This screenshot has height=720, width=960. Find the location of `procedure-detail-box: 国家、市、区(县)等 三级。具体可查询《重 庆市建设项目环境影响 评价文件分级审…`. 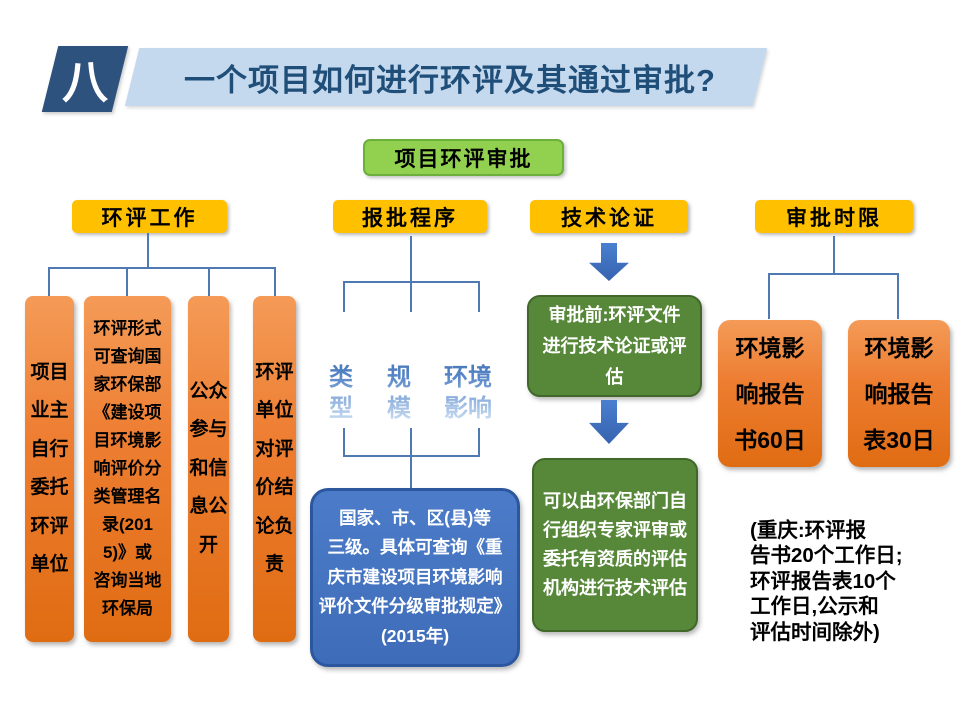

procedure-detail-box: 国家、市、区(县)等 三级。具体可查询《重 庆市建设项目环境影响 评价文件分级审… is located at coordinates (415, 577).